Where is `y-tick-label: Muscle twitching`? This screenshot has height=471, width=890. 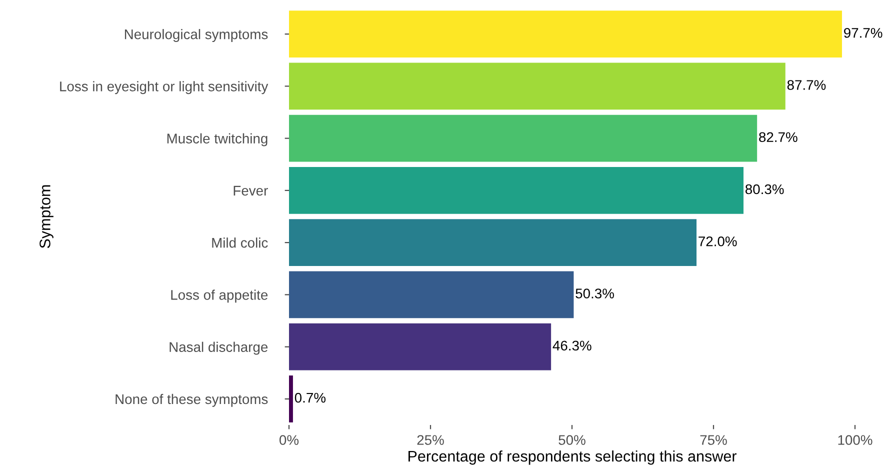 y-tick-label: Muscle twitching is located at coordinates (217, 139).